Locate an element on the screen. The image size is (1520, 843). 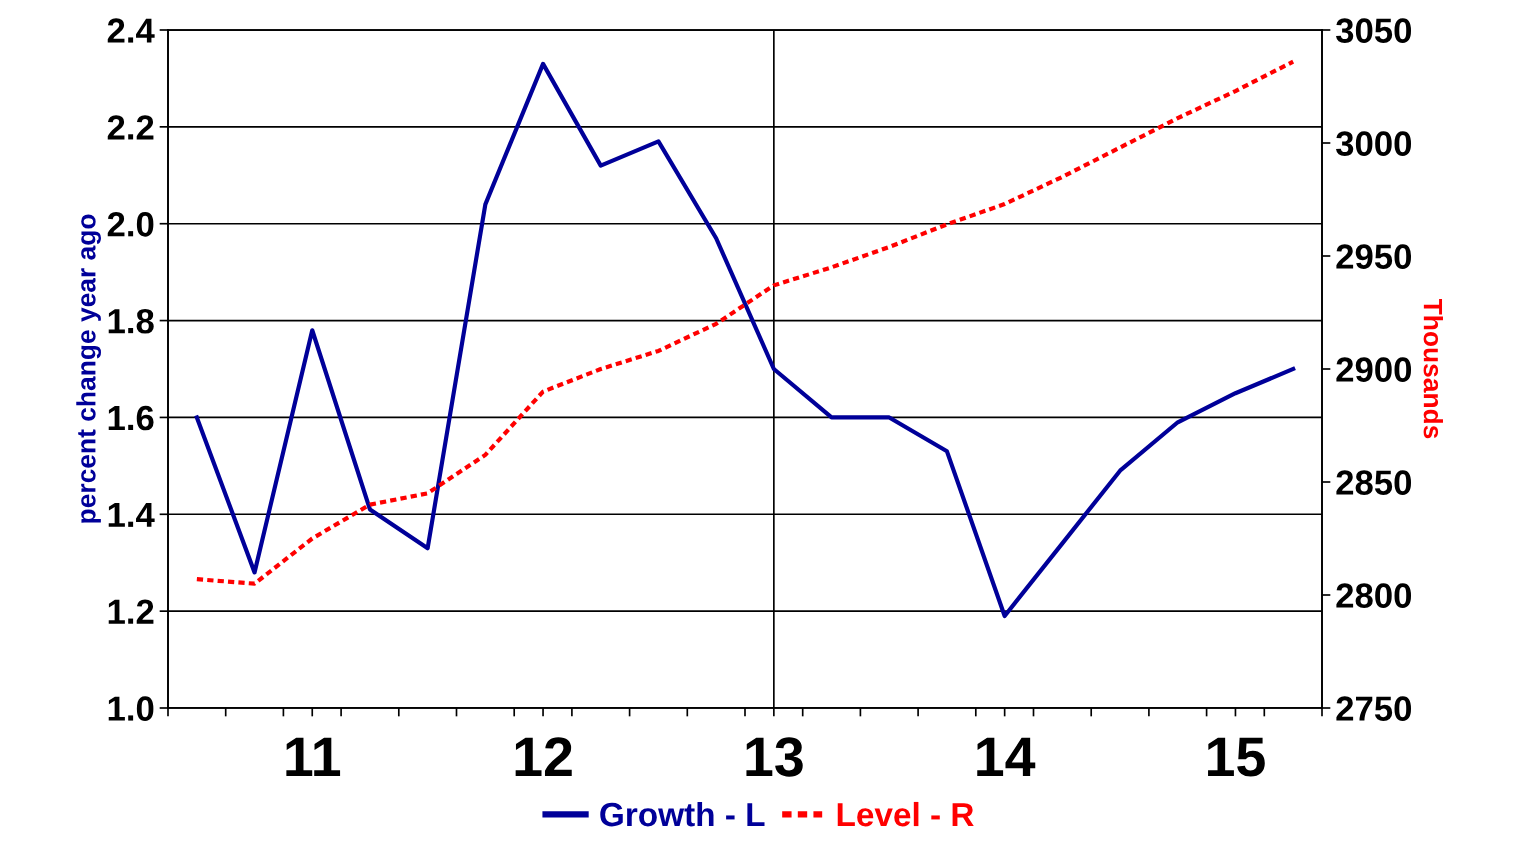
y2-tick-label: 3050 is located at coordinates (1373, 30).